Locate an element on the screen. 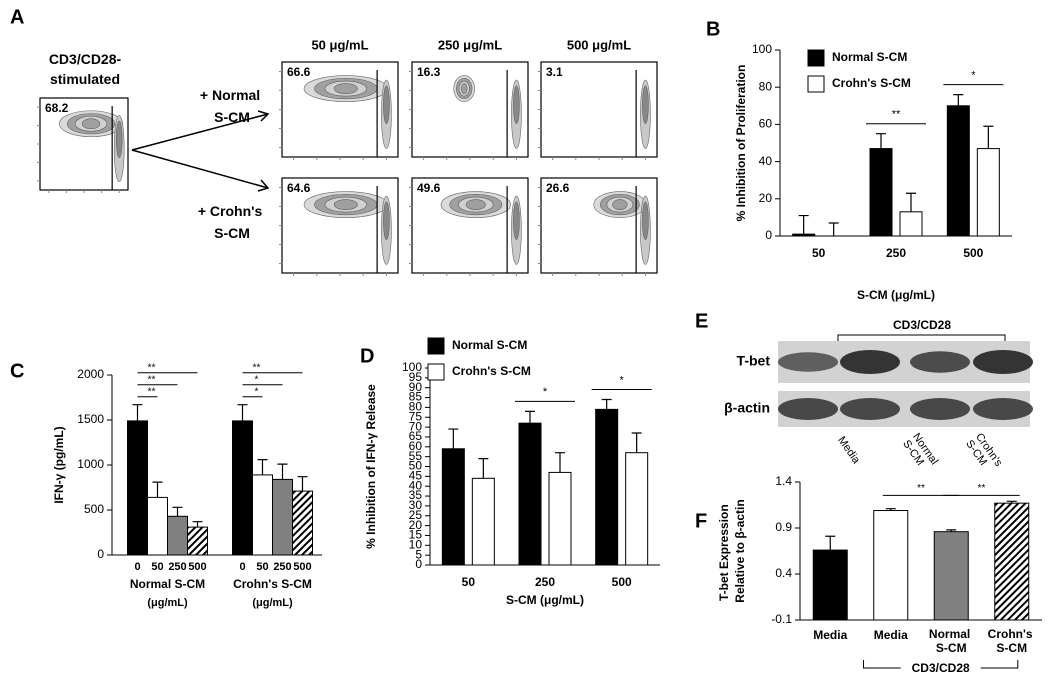 The height and width of the screenshot is (682, 1050). text-line: Normal is located at coordinates (951, 634).